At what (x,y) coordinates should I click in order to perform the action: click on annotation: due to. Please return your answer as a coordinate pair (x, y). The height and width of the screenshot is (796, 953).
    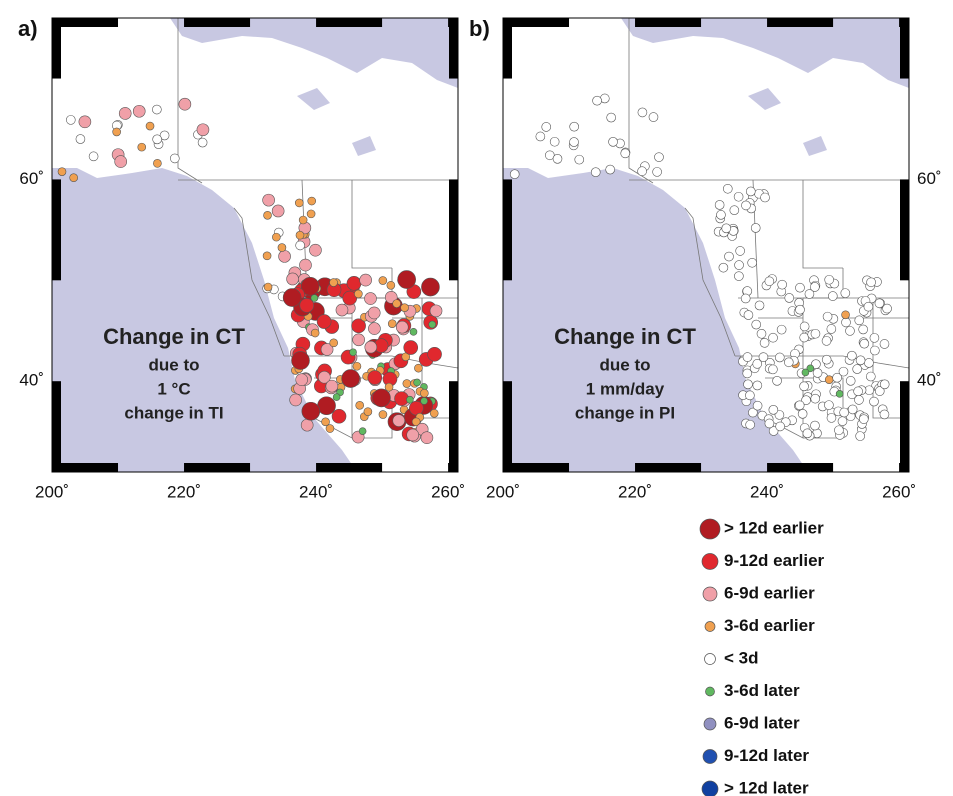
    Looking at the image, I should click on (174, 364).